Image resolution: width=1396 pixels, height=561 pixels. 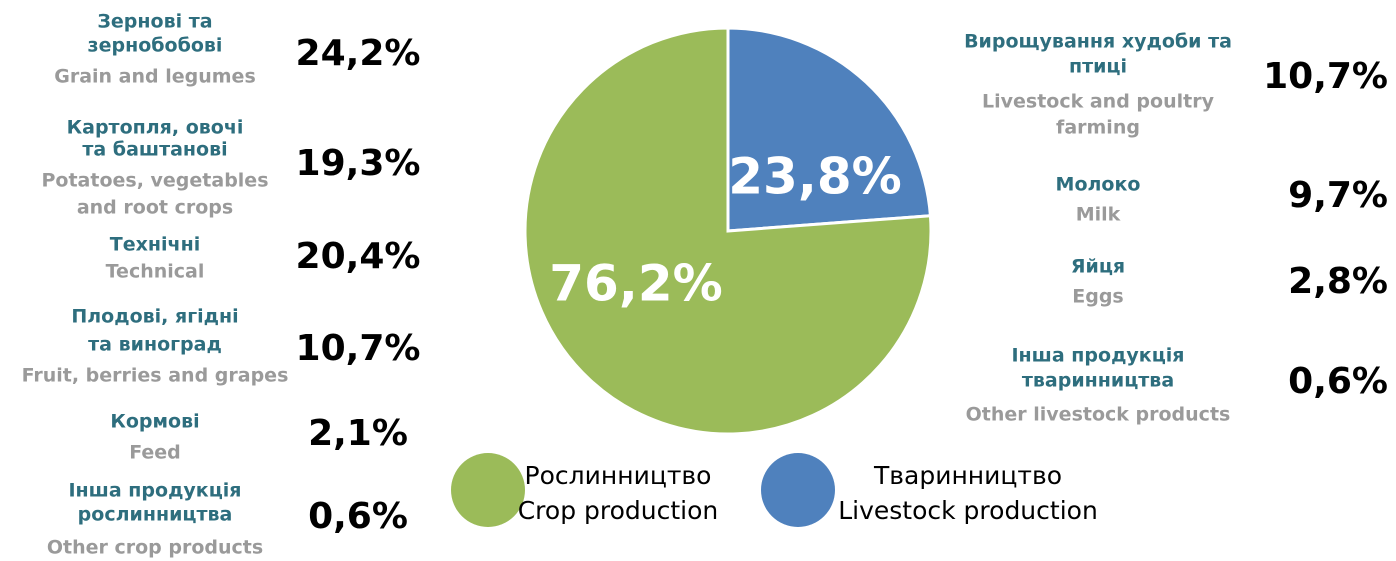 What do you see at coordinates (155, 515) in the screenshot?
I see `item-name-uk: рослинництва` at bounding box center [155, 515].